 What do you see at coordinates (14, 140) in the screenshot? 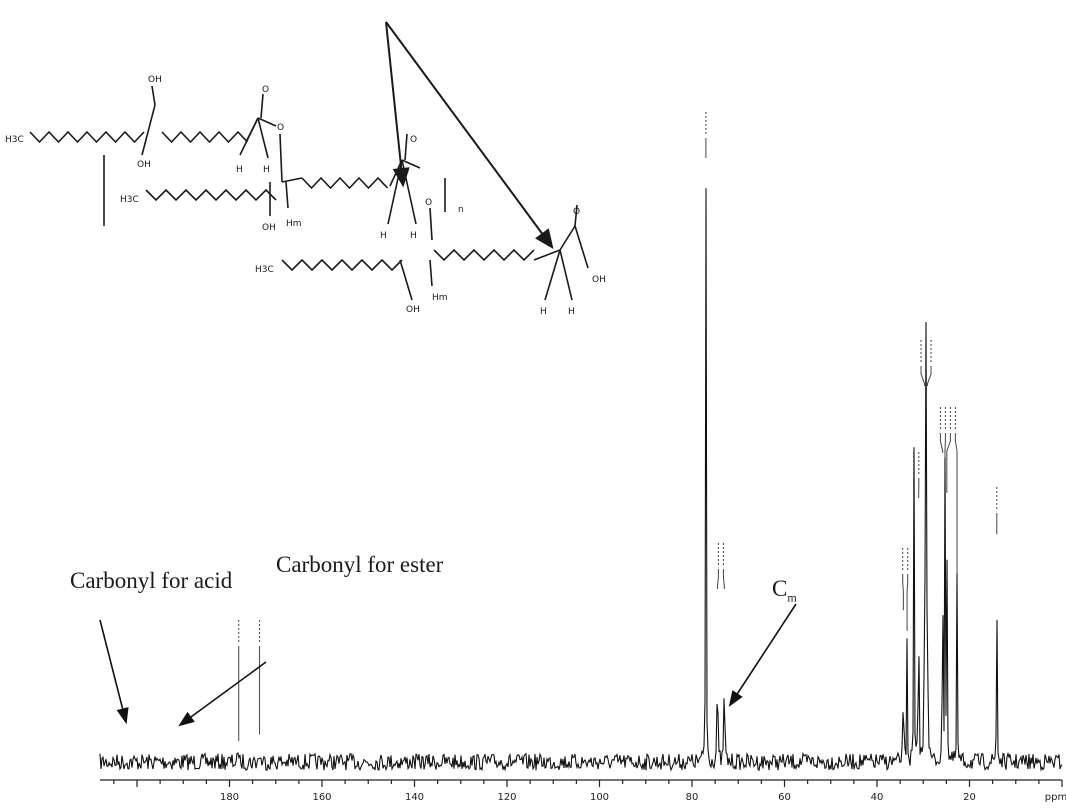
I see `methyl-label-1: H3C` at bounding box center [14, 140].